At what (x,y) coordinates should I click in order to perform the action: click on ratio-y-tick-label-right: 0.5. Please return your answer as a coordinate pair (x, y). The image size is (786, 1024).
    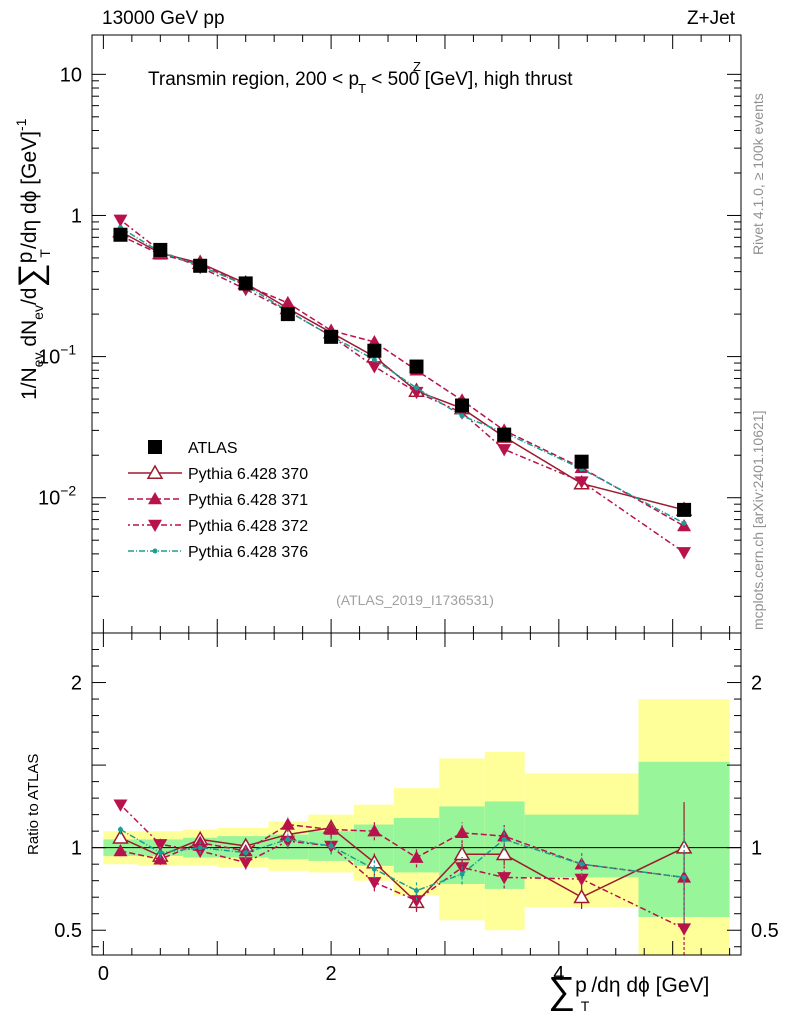
    Looking at the image, I should click on (765, 931).